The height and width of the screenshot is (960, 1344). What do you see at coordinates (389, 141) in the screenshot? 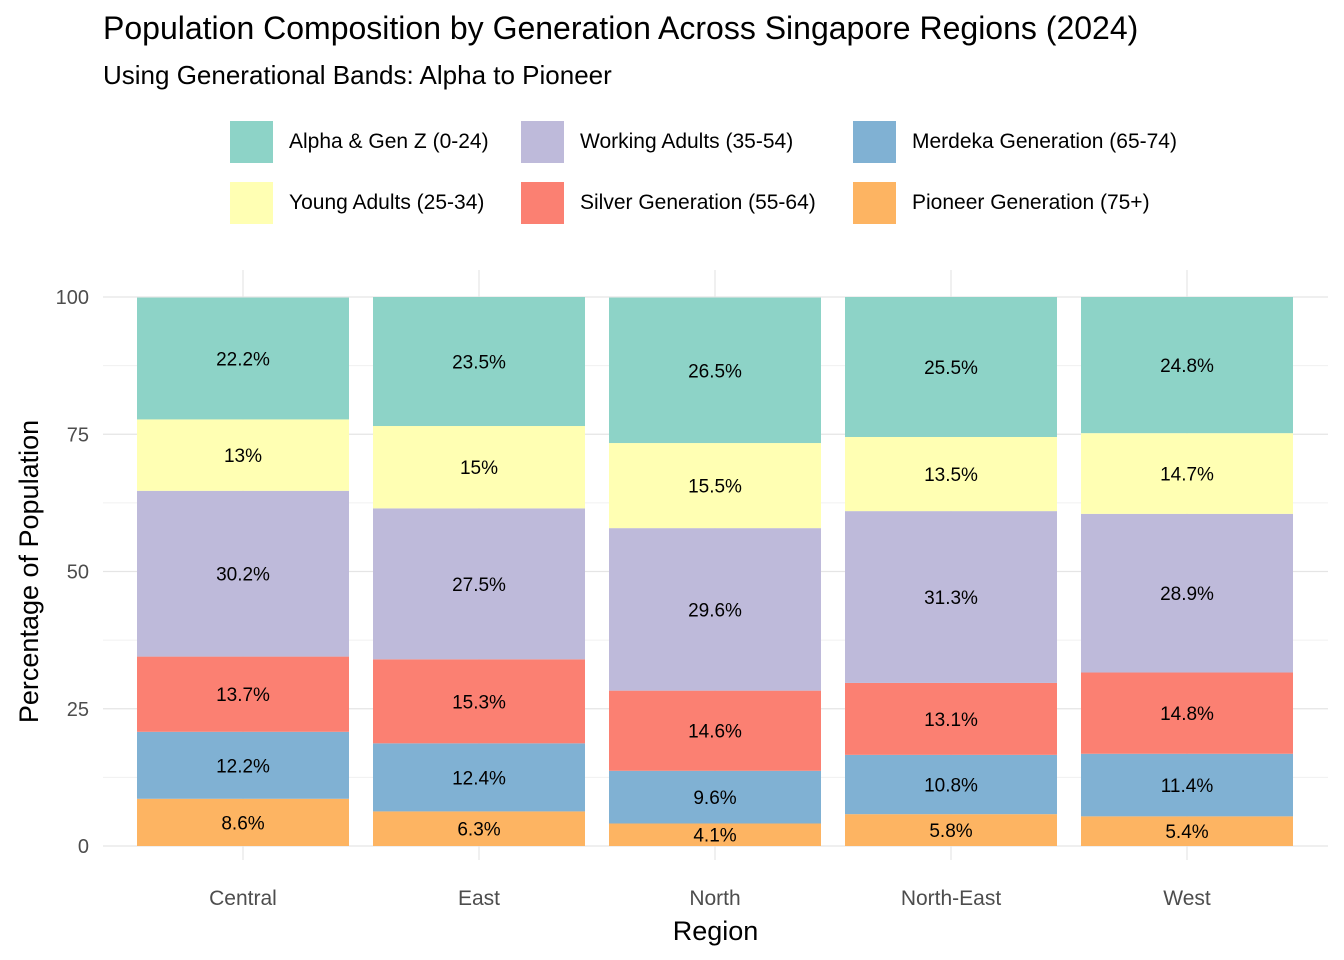
I see `legend-label: Alpha & Gen Z (0-24)` at bounding box center [389, 141].